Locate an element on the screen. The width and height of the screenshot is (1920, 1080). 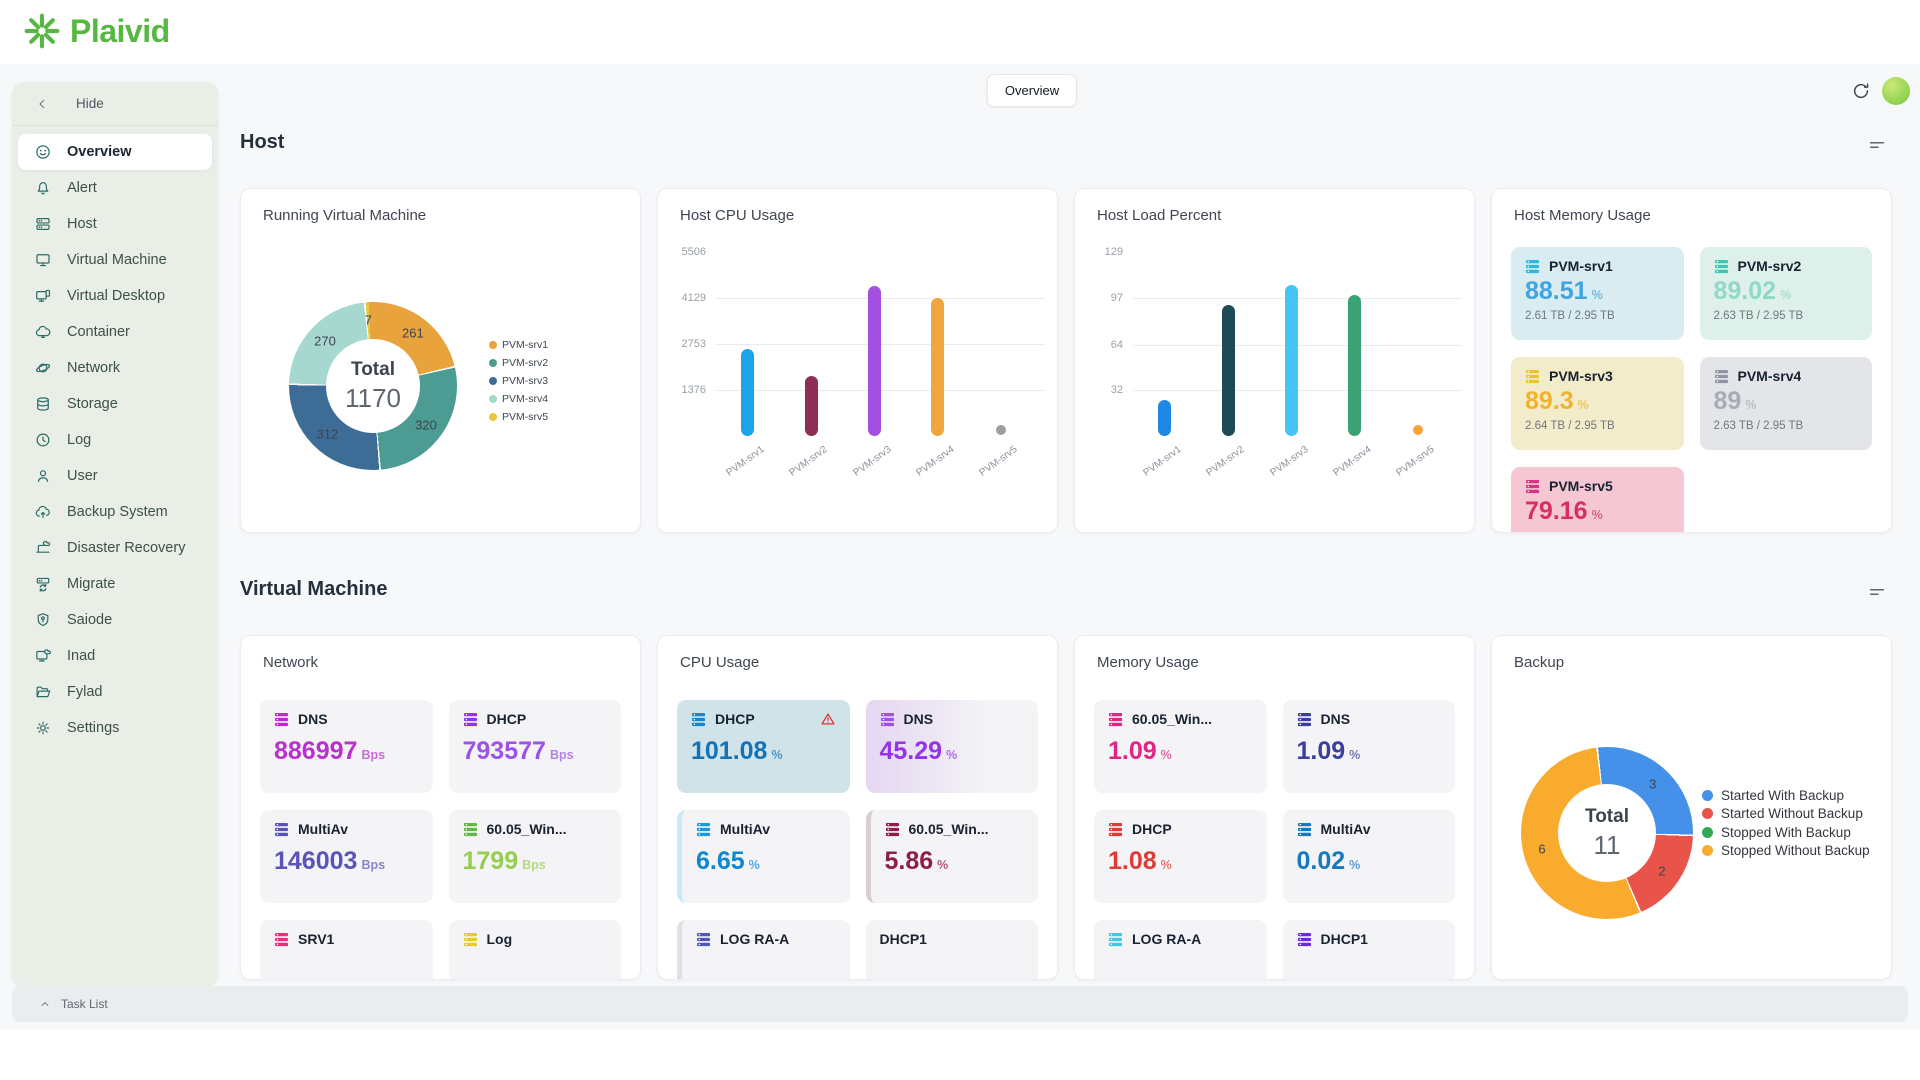
sidebar-item-inad: Inad is located at coordinates (115, 656).